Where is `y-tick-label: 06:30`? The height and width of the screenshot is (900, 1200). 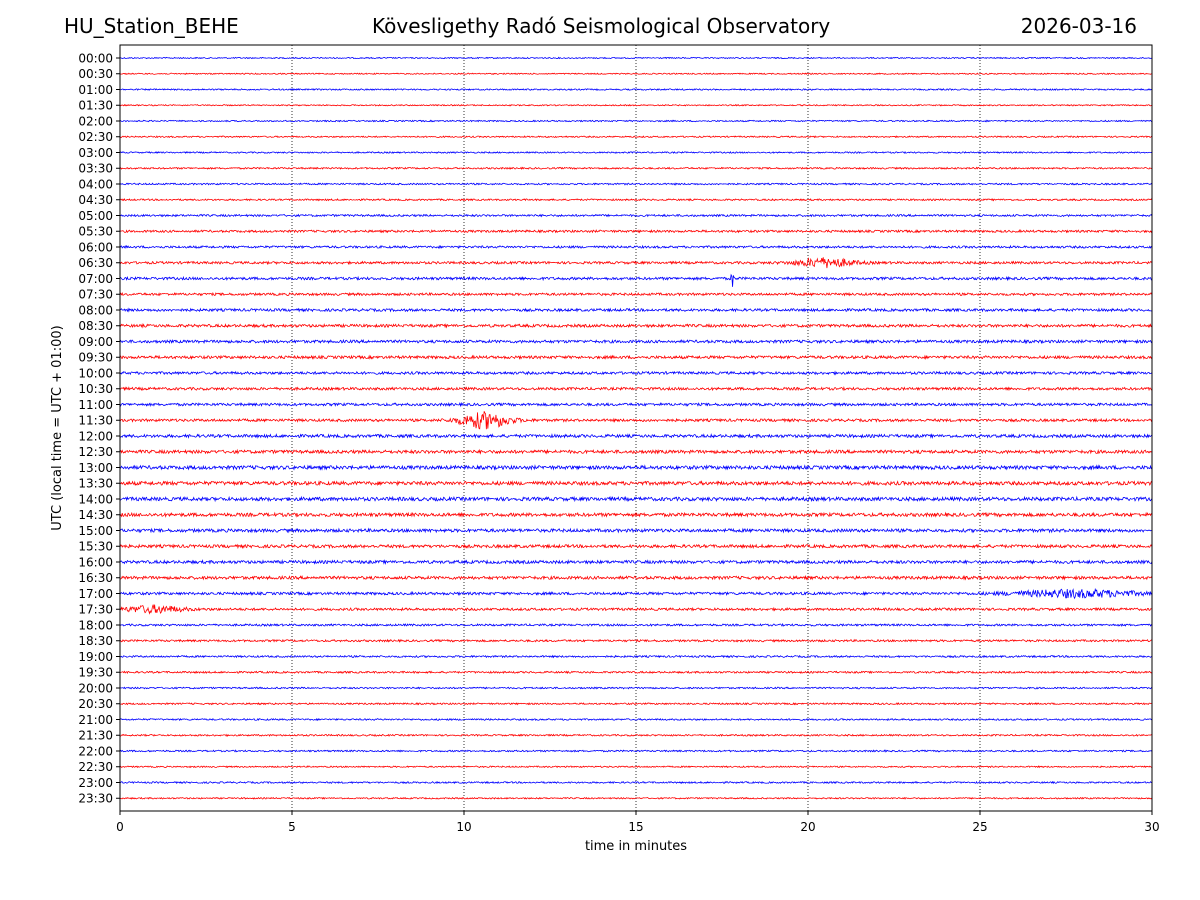 y-tick-label: 06:30 is located at coordinates (95, 263).